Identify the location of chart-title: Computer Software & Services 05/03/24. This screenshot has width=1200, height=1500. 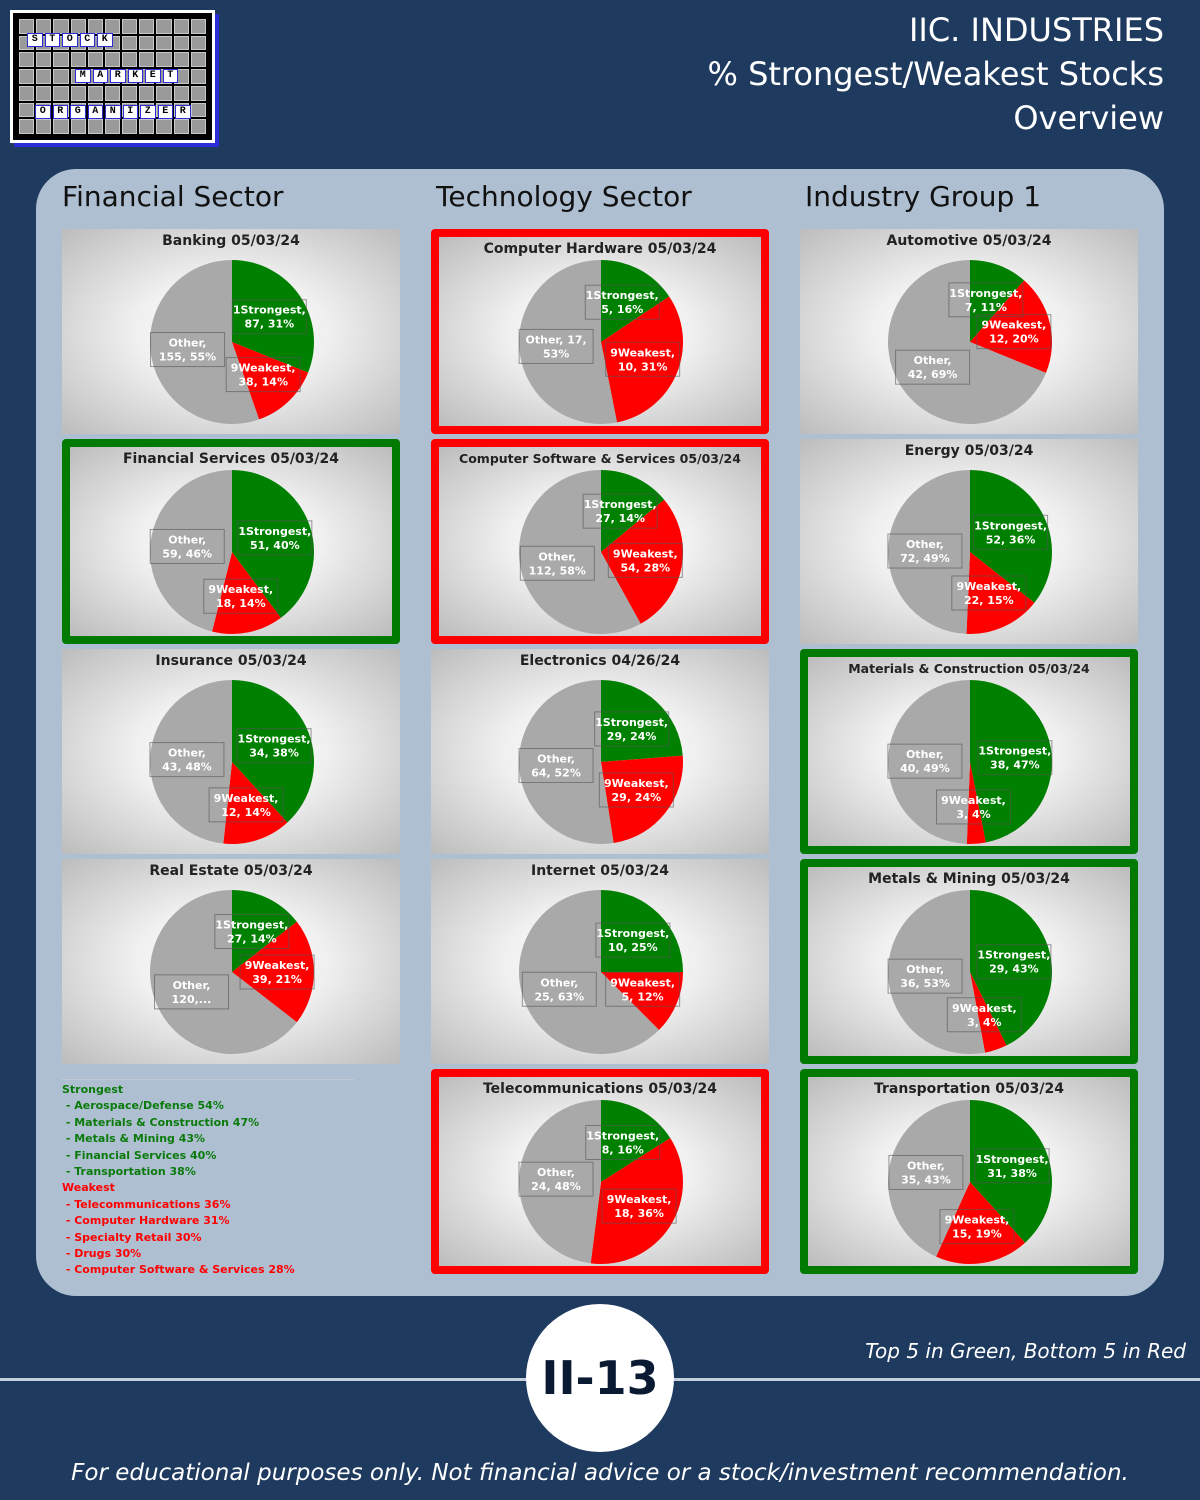
(600, 458).